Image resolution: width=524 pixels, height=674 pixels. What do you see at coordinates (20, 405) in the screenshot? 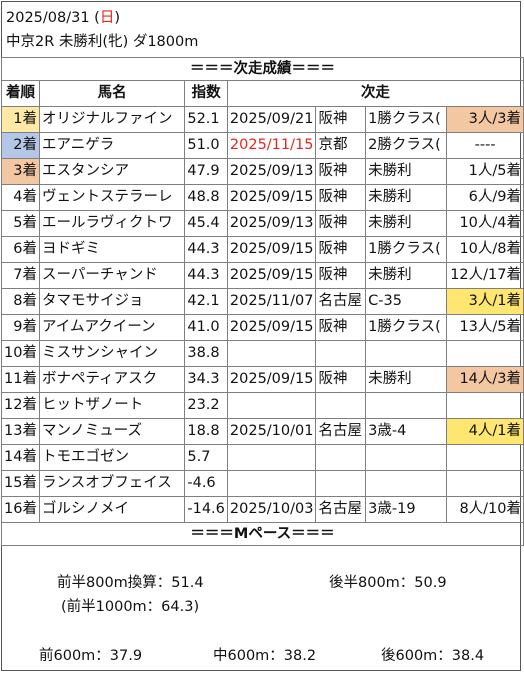
I see `rank-cell: 12着` at bounding box center [20, 405].